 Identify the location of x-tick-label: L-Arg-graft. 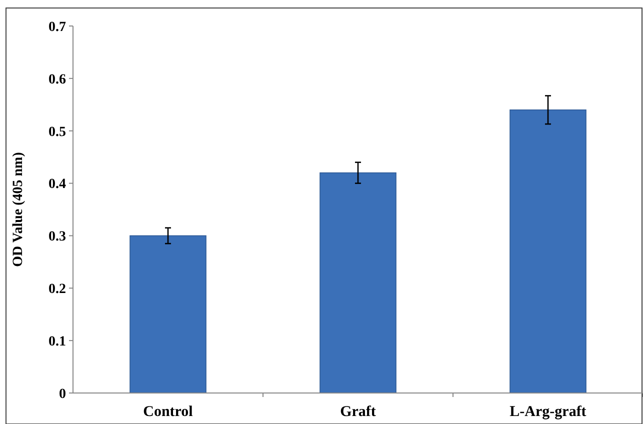
(548, 412).